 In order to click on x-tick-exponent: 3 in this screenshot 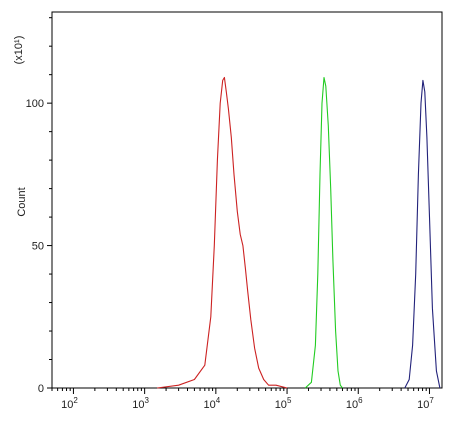, I will do `click(147, 400)`.